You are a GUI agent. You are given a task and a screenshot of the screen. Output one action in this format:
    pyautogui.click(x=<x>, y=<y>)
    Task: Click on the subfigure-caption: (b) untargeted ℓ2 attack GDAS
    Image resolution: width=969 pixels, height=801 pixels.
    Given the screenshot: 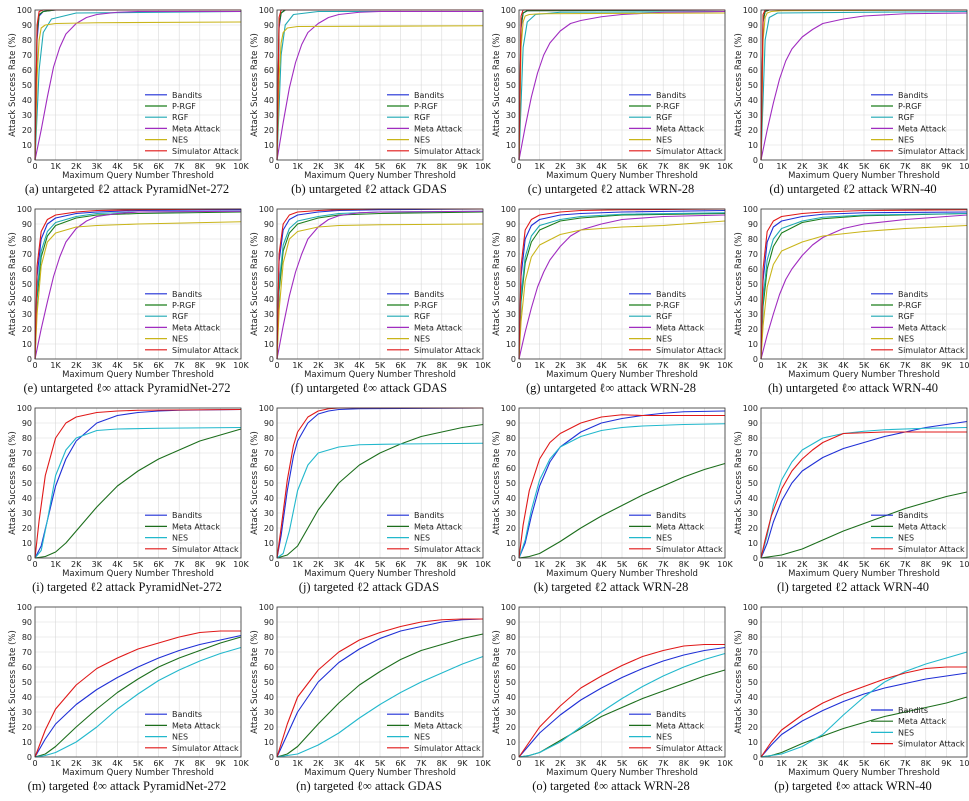 What is the action you would take?
    pyautogui.click(x=369, y=189)
    